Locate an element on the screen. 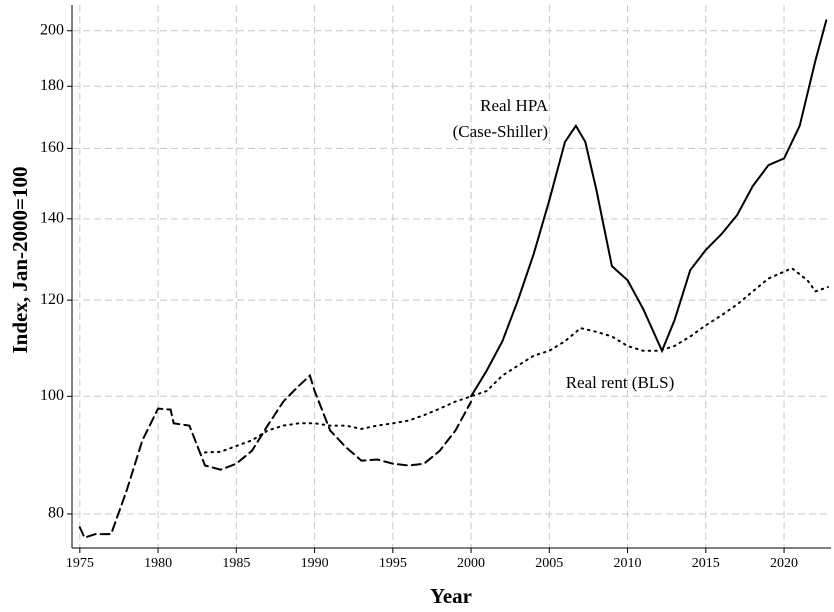 The width and height of the screenshot is (834, 612). x-axis-label: Year is located at coordinates (451, 596).